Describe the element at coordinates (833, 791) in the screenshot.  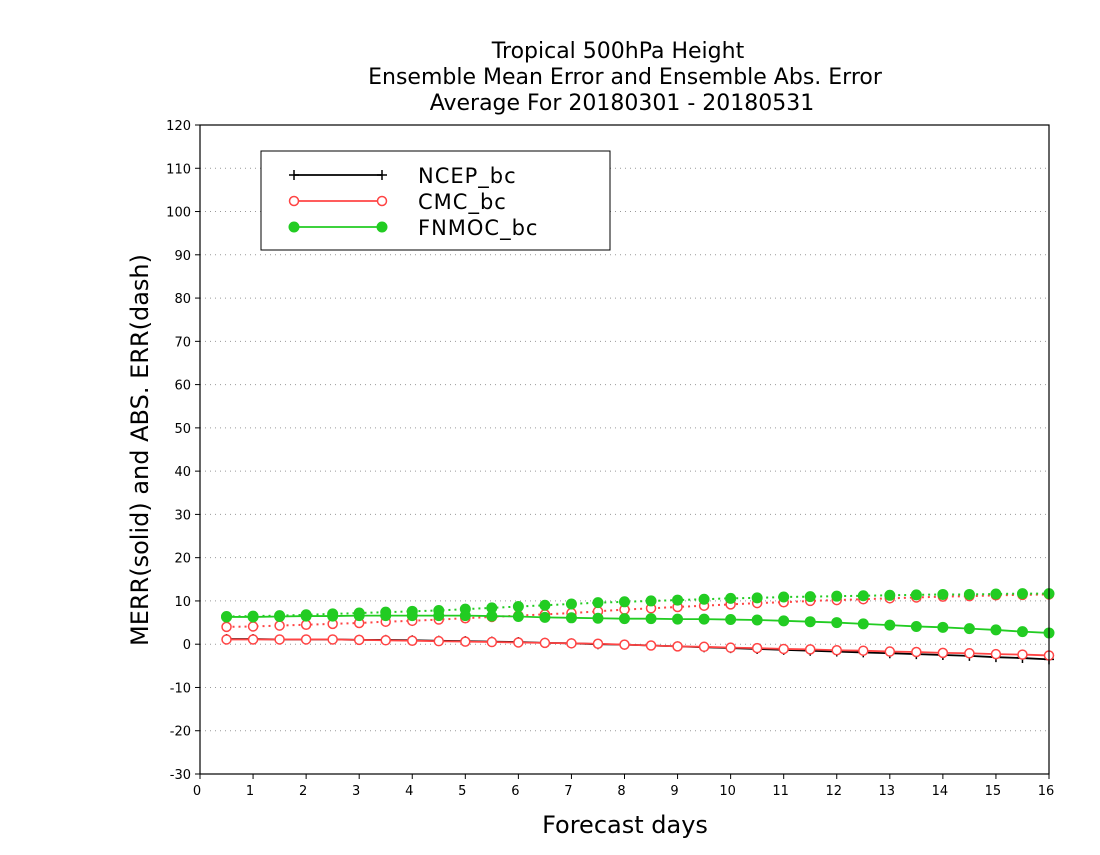
I see `x-tick-label: 12` at that location.